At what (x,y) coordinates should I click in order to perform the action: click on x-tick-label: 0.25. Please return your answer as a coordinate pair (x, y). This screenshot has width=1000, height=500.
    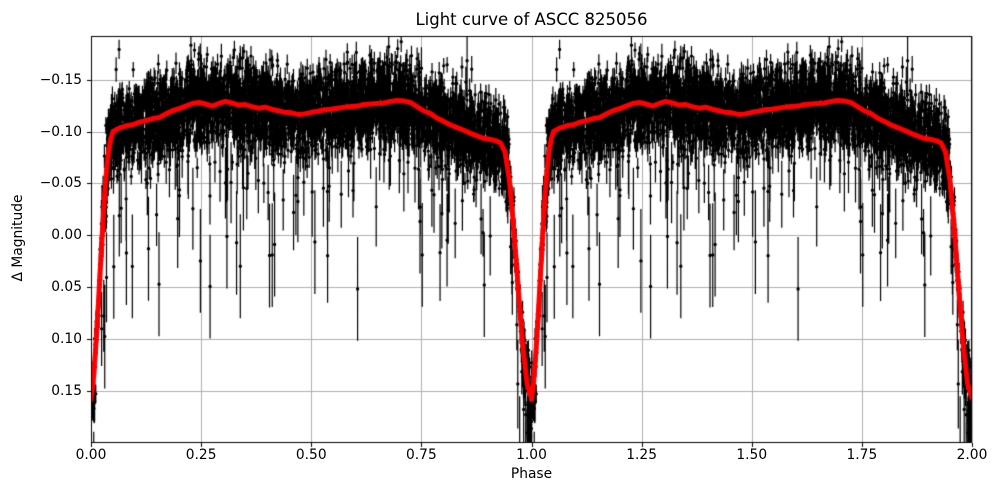
    Looking at the image, I should click on (201, 455).